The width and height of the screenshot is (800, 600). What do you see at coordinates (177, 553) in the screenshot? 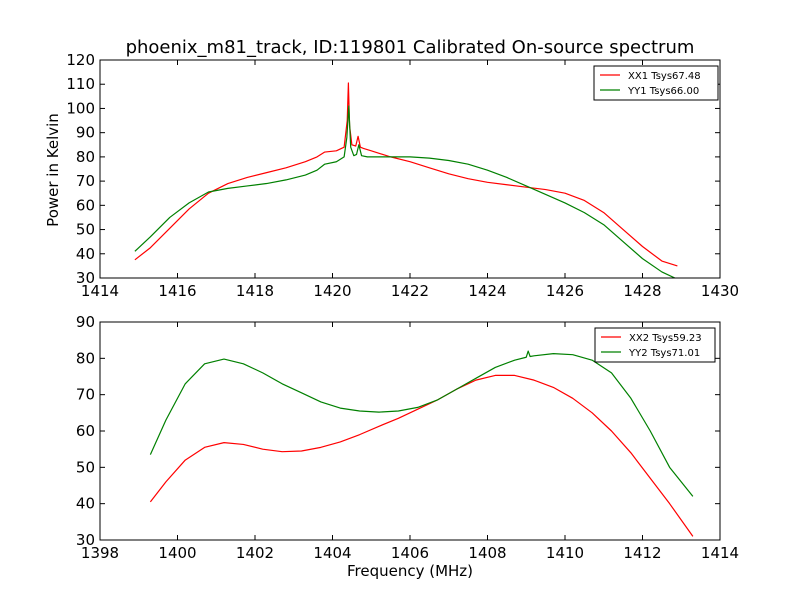
I see `x-tick-label: 1400` at bounding box center [177, 553].